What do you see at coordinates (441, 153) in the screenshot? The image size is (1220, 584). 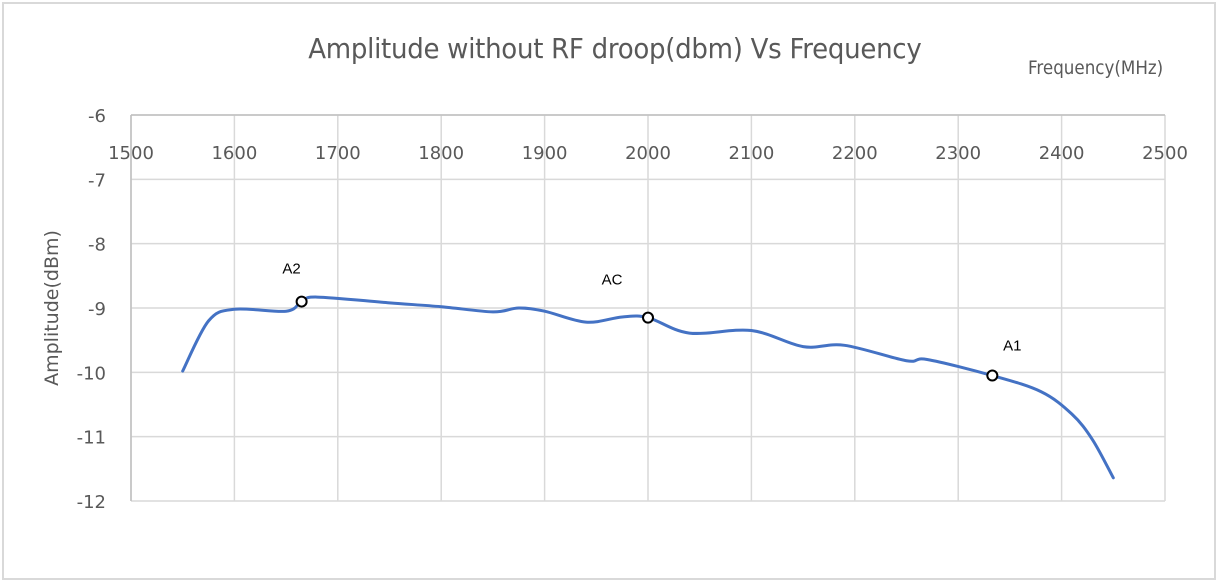 I see `x-tick-label: 1800` at bounding box center [441, 153].